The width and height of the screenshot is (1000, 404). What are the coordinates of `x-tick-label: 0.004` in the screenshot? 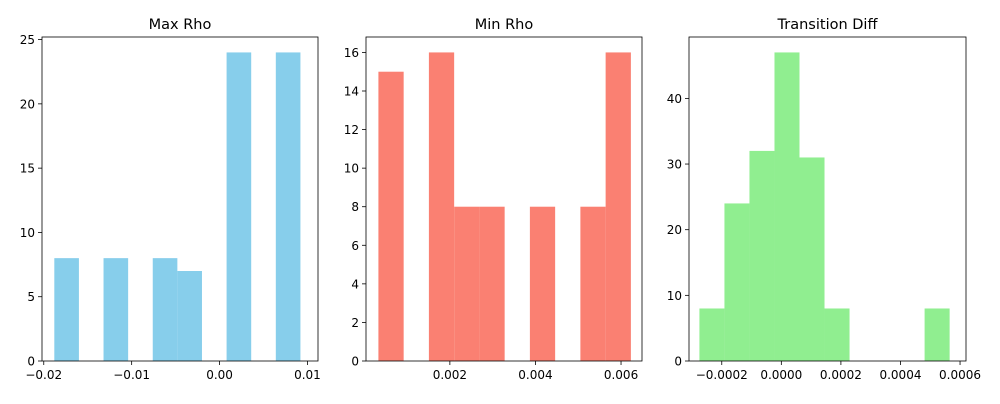 It's located at (535, 375).